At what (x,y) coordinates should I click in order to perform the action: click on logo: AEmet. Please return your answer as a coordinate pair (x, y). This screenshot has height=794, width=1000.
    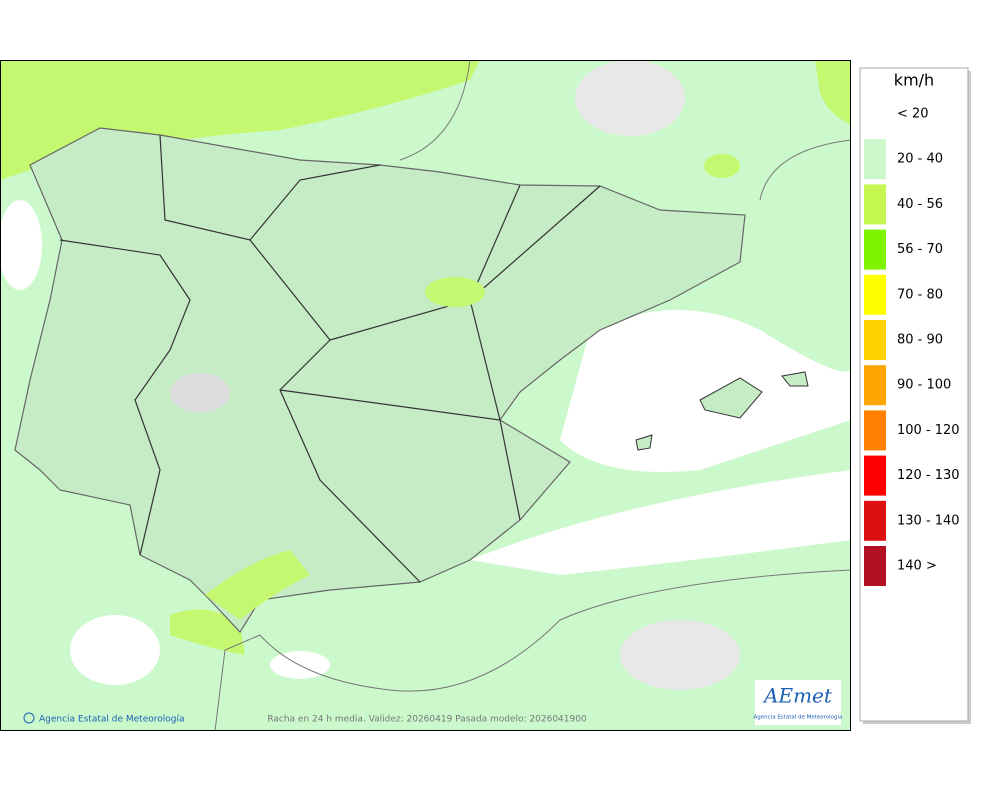
    Looking at the image, I should click on (797, 696).